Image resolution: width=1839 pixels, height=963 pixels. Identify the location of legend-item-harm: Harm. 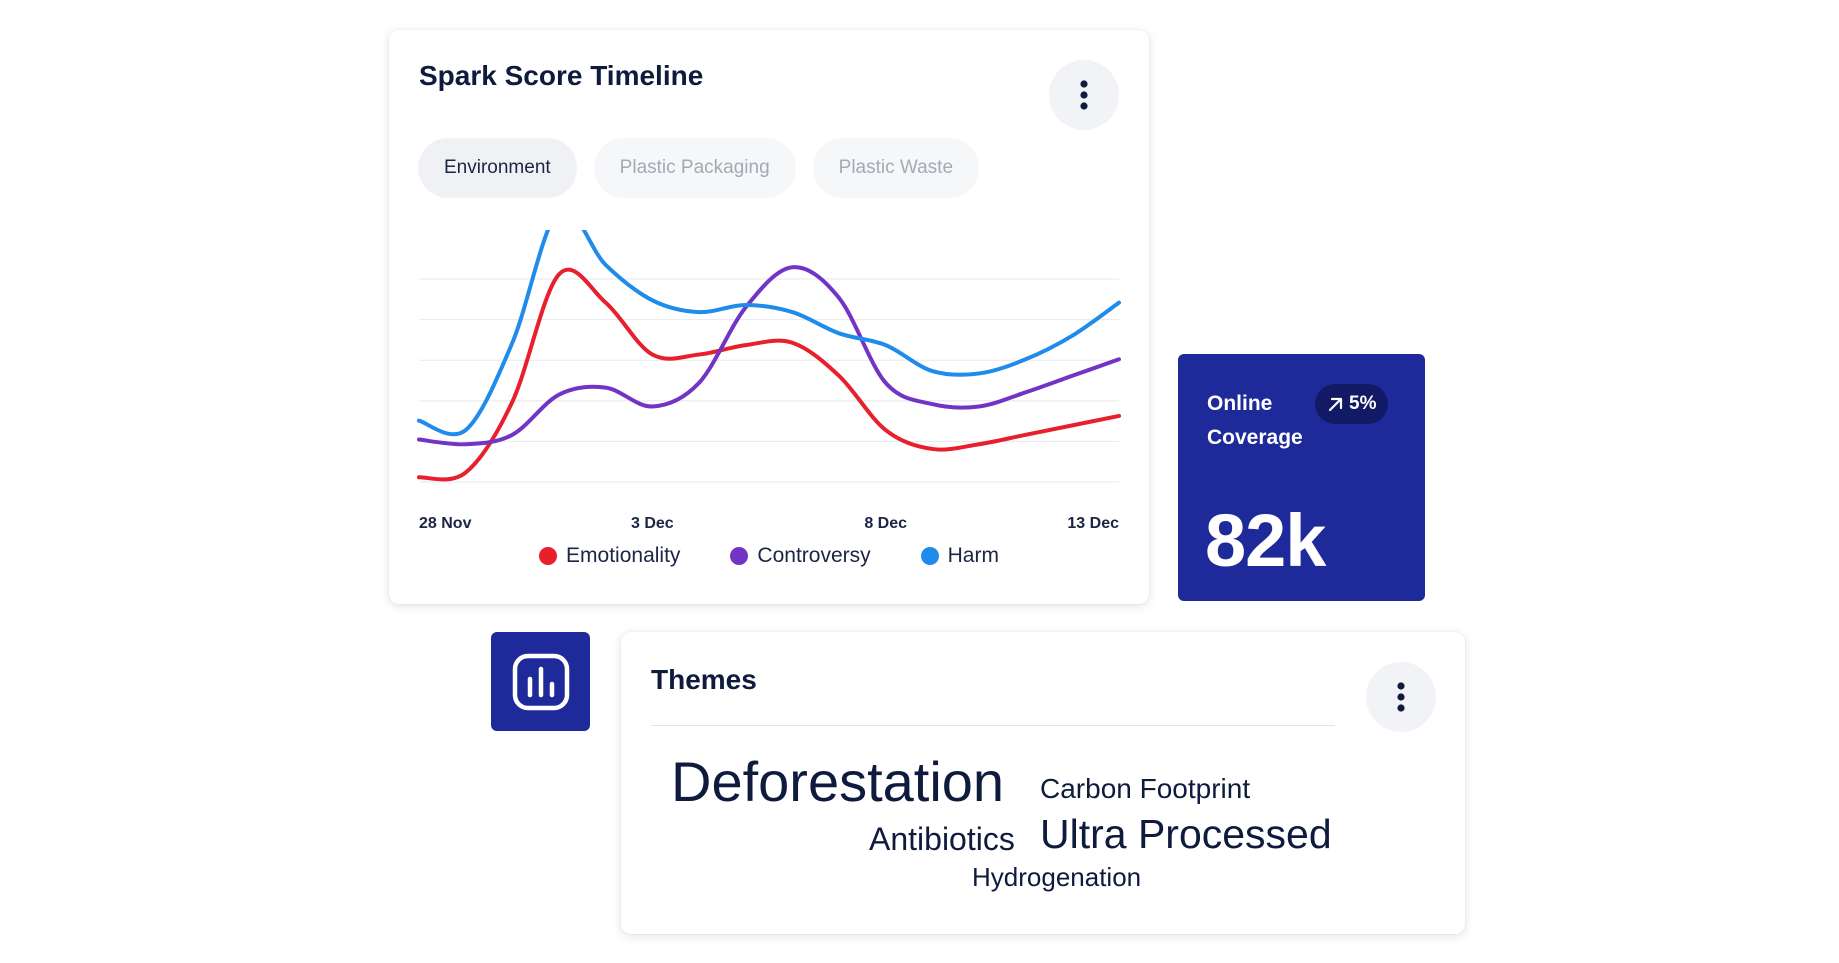
(959, 556).